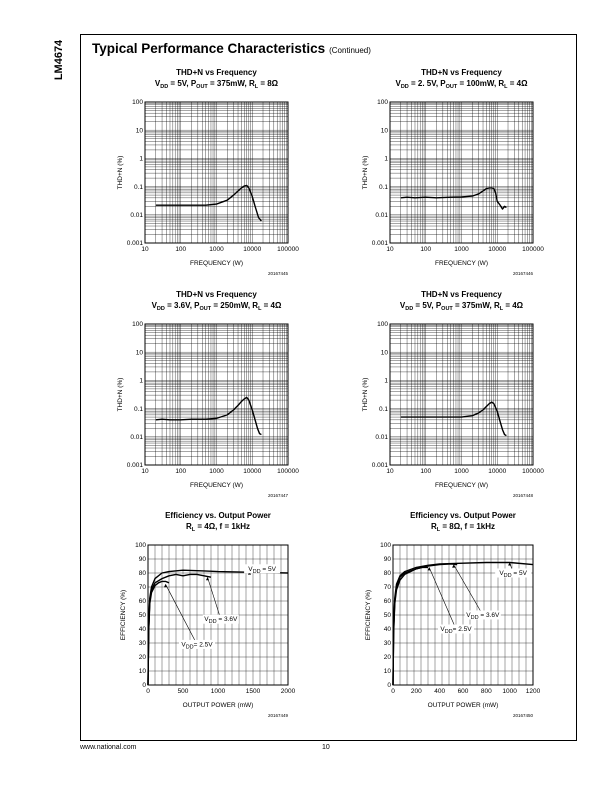 The height and width of the screenshot is (792, 612). Describe the element at coordinates (486, 691) in the screenshot. I see `x-tick-label: 800` at that location.